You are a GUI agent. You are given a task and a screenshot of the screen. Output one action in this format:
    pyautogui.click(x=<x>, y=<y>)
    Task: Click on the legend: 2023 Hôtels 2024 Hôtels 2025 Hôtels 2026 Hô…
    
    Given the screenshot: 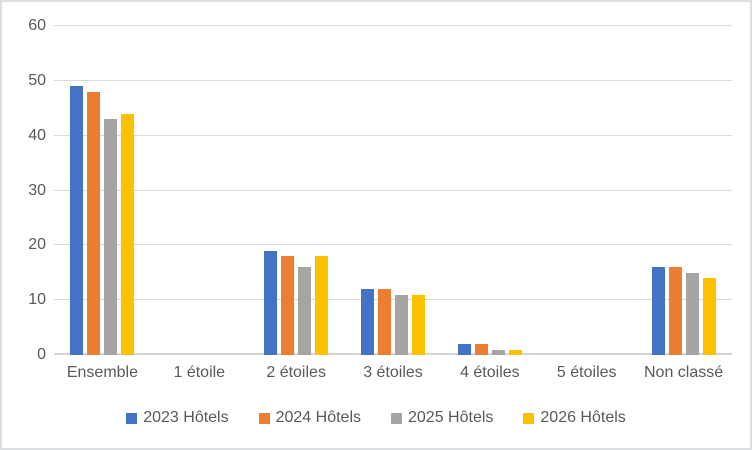 What is the action you would take?
    pyautogui.click(x=376, y=418)
    